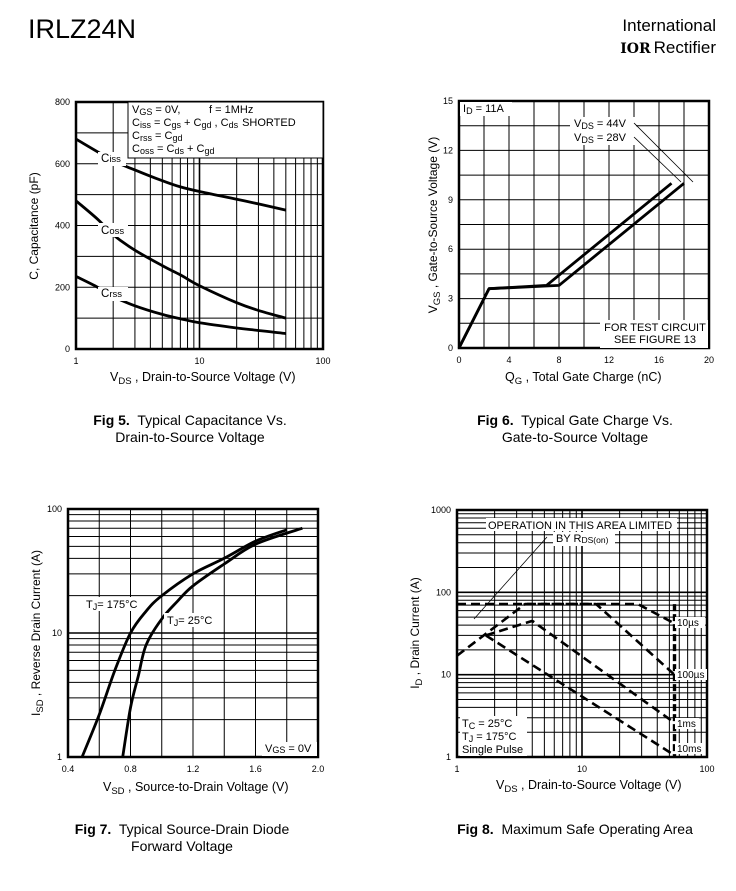 The width and height of the screenshot is (736, 891). What do you see at coordinates (600, 138) in the screenshot?
I see `fig6-vds28-label: VDS = 28V` at bounding box center [600, 138].